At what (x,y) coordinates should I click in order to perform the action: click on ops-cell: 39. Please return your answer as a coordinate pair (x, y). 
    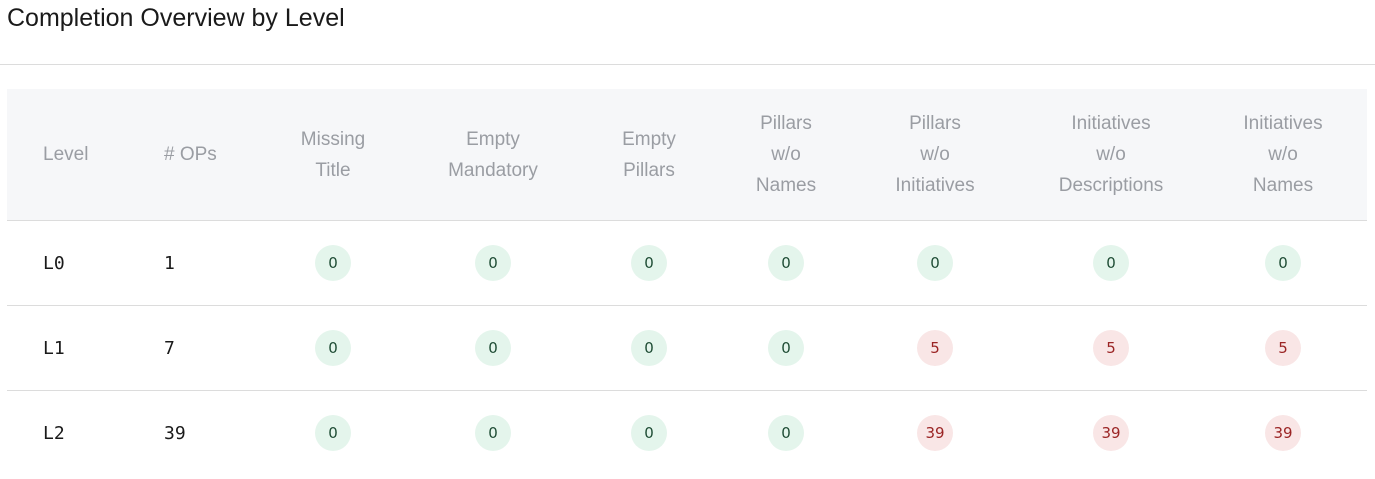
    Looking at the image, I should click on (175, 433).